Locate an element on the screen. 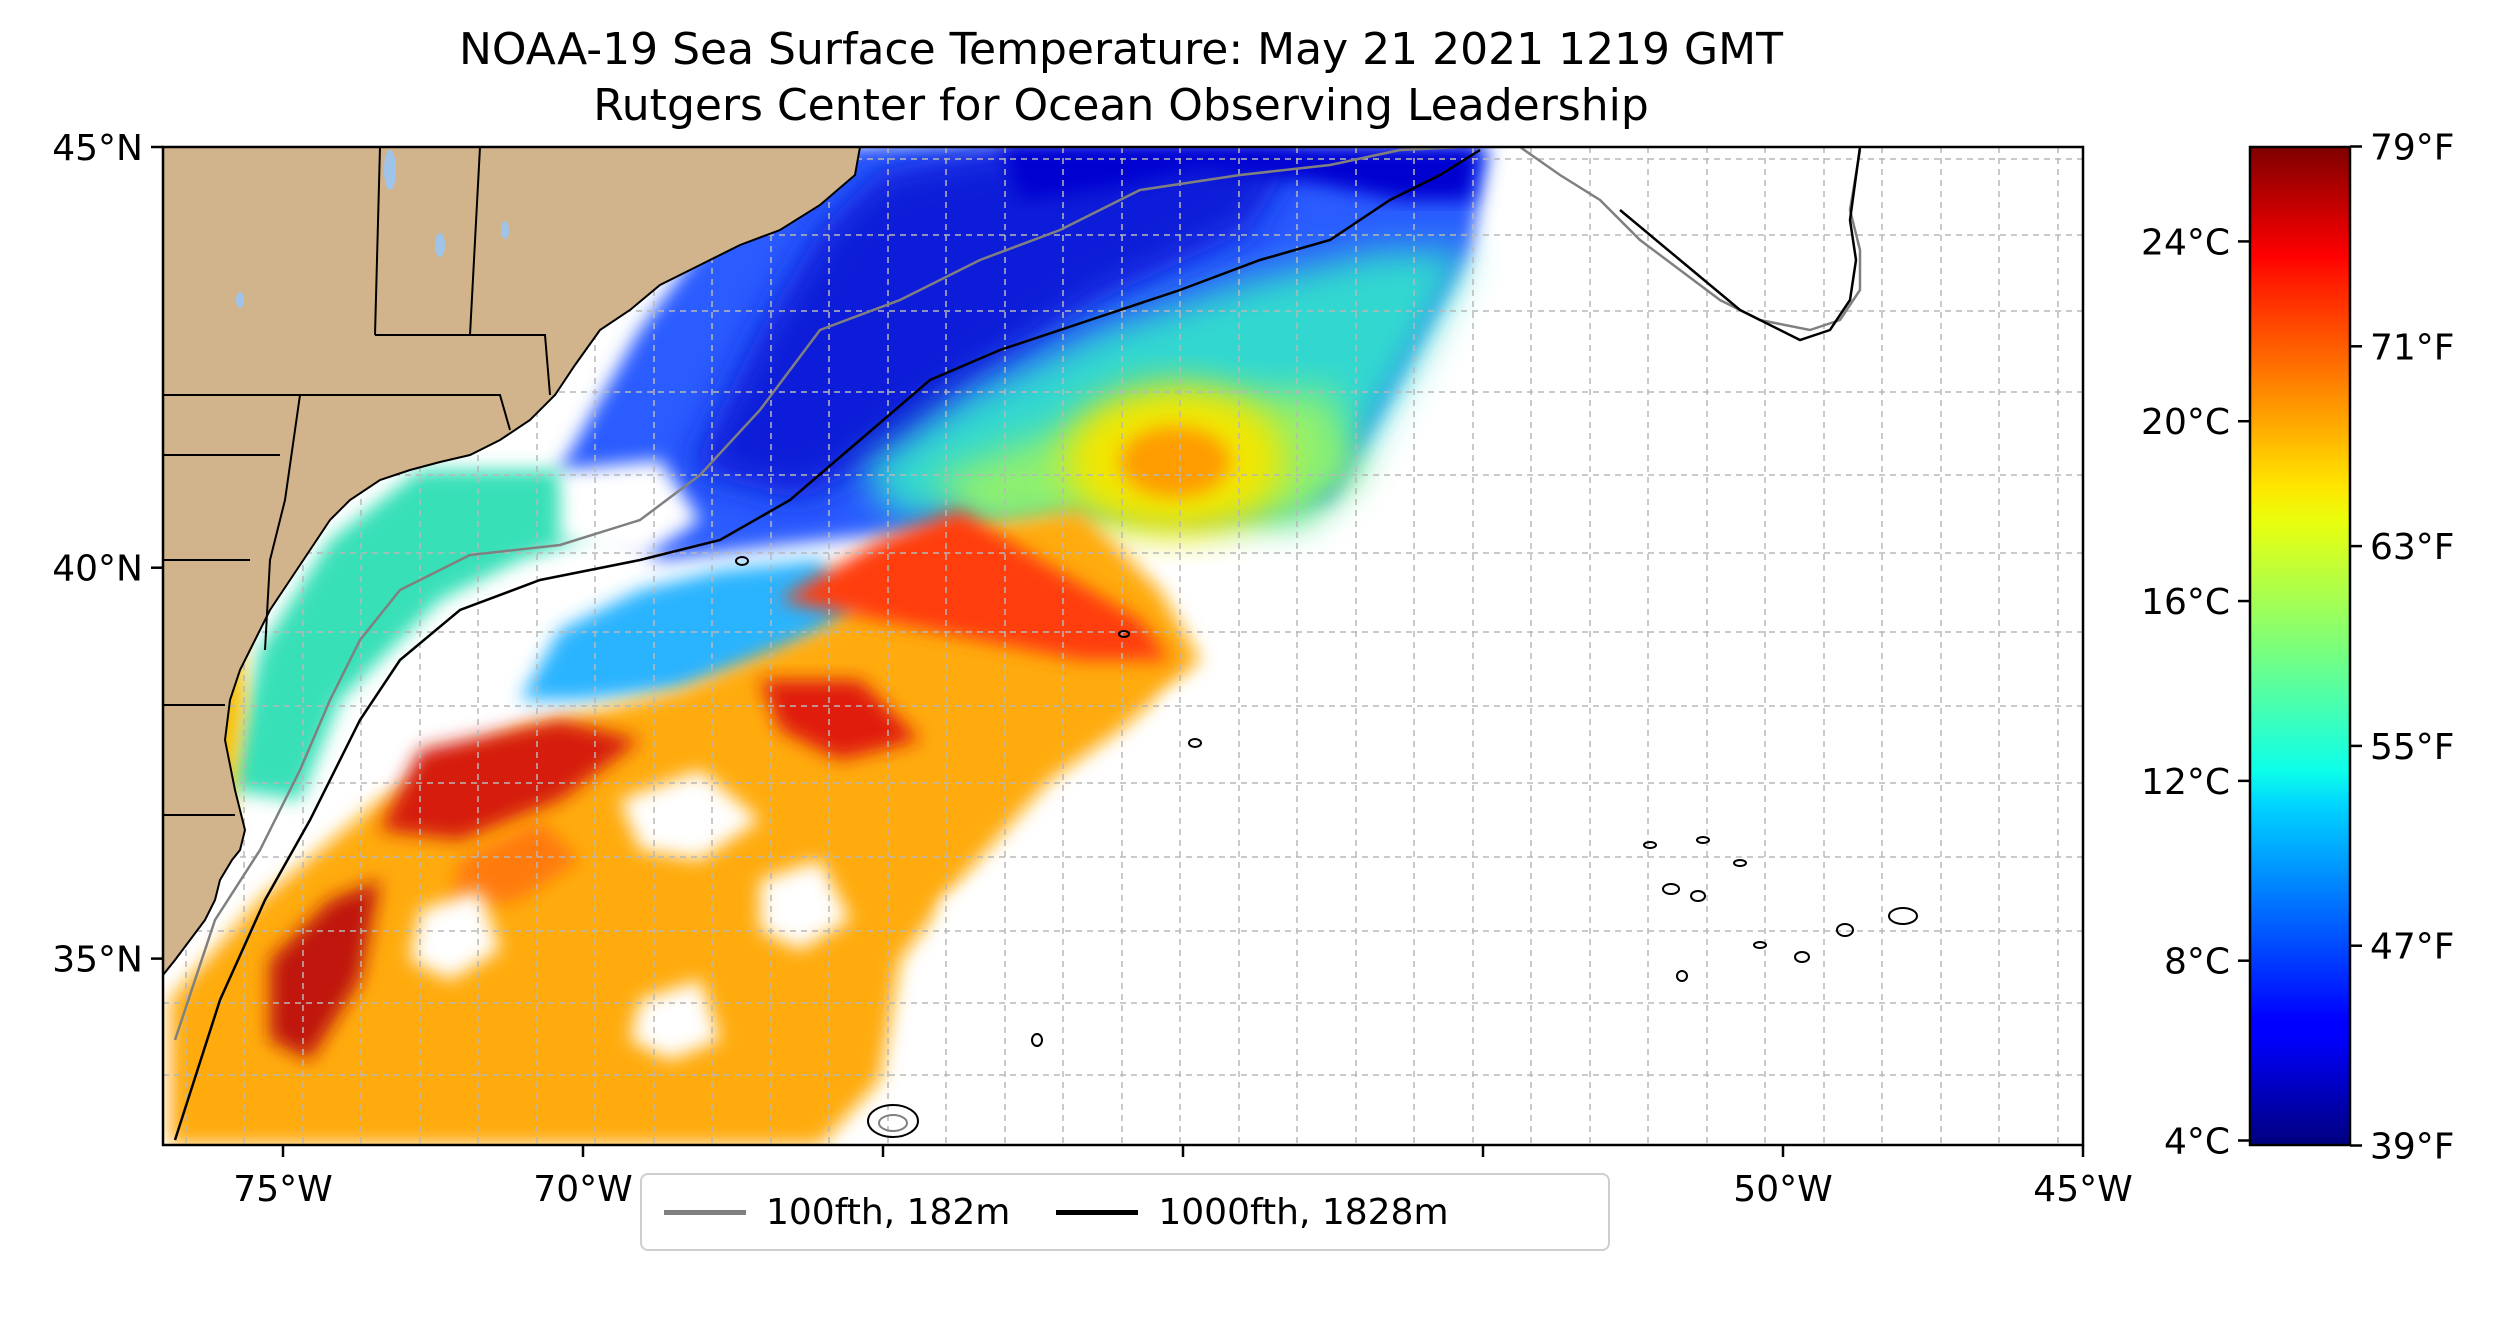 The image size is (2502, 1318). celsius-tick-label: 4°C is located at coordinates (2197, 1142).